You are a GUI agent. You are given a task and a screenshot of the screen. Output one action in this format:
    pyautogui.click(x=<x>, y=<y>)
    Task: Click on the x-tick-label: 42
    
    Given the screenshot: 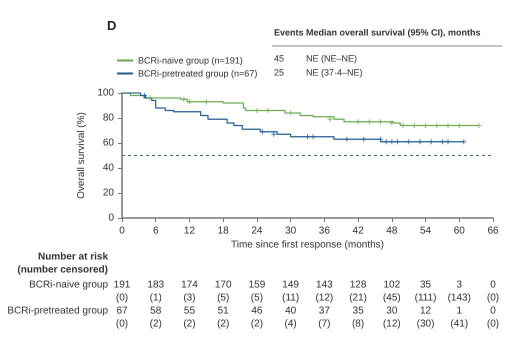 What is the action you would take?
    pyautogui.click(x=358, y=231)
    